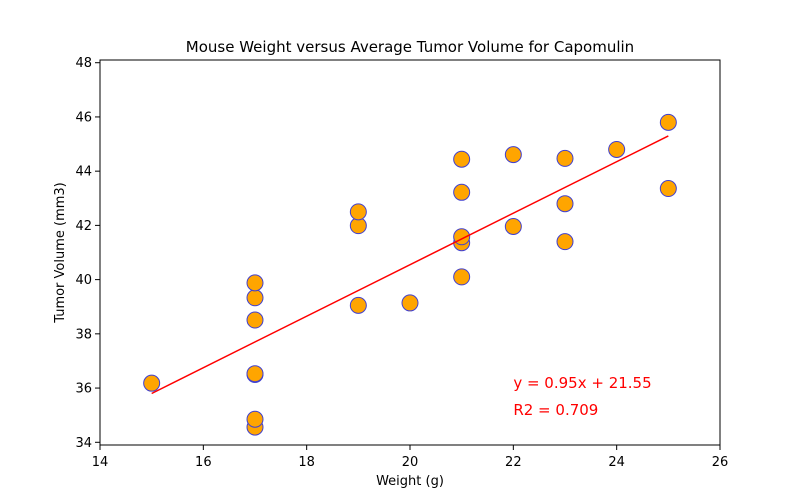  What do you see at coordinates (513, 462) in the screenshot?
I see `x-tick-label: 22` at bounding box center [513, 462].